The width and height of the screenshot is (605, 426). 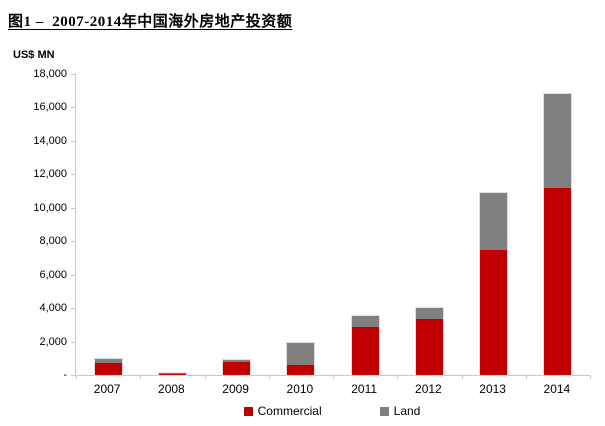 I want to click on legend-item-commercial: Commercial, so click(x=282, y=411).